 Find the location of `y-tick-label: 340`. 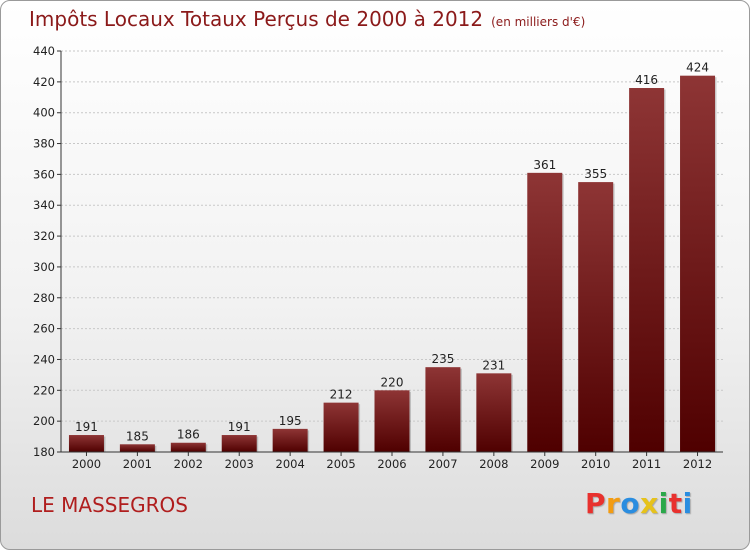

y-tick-label: 340 is located at coordinates (44, 205).